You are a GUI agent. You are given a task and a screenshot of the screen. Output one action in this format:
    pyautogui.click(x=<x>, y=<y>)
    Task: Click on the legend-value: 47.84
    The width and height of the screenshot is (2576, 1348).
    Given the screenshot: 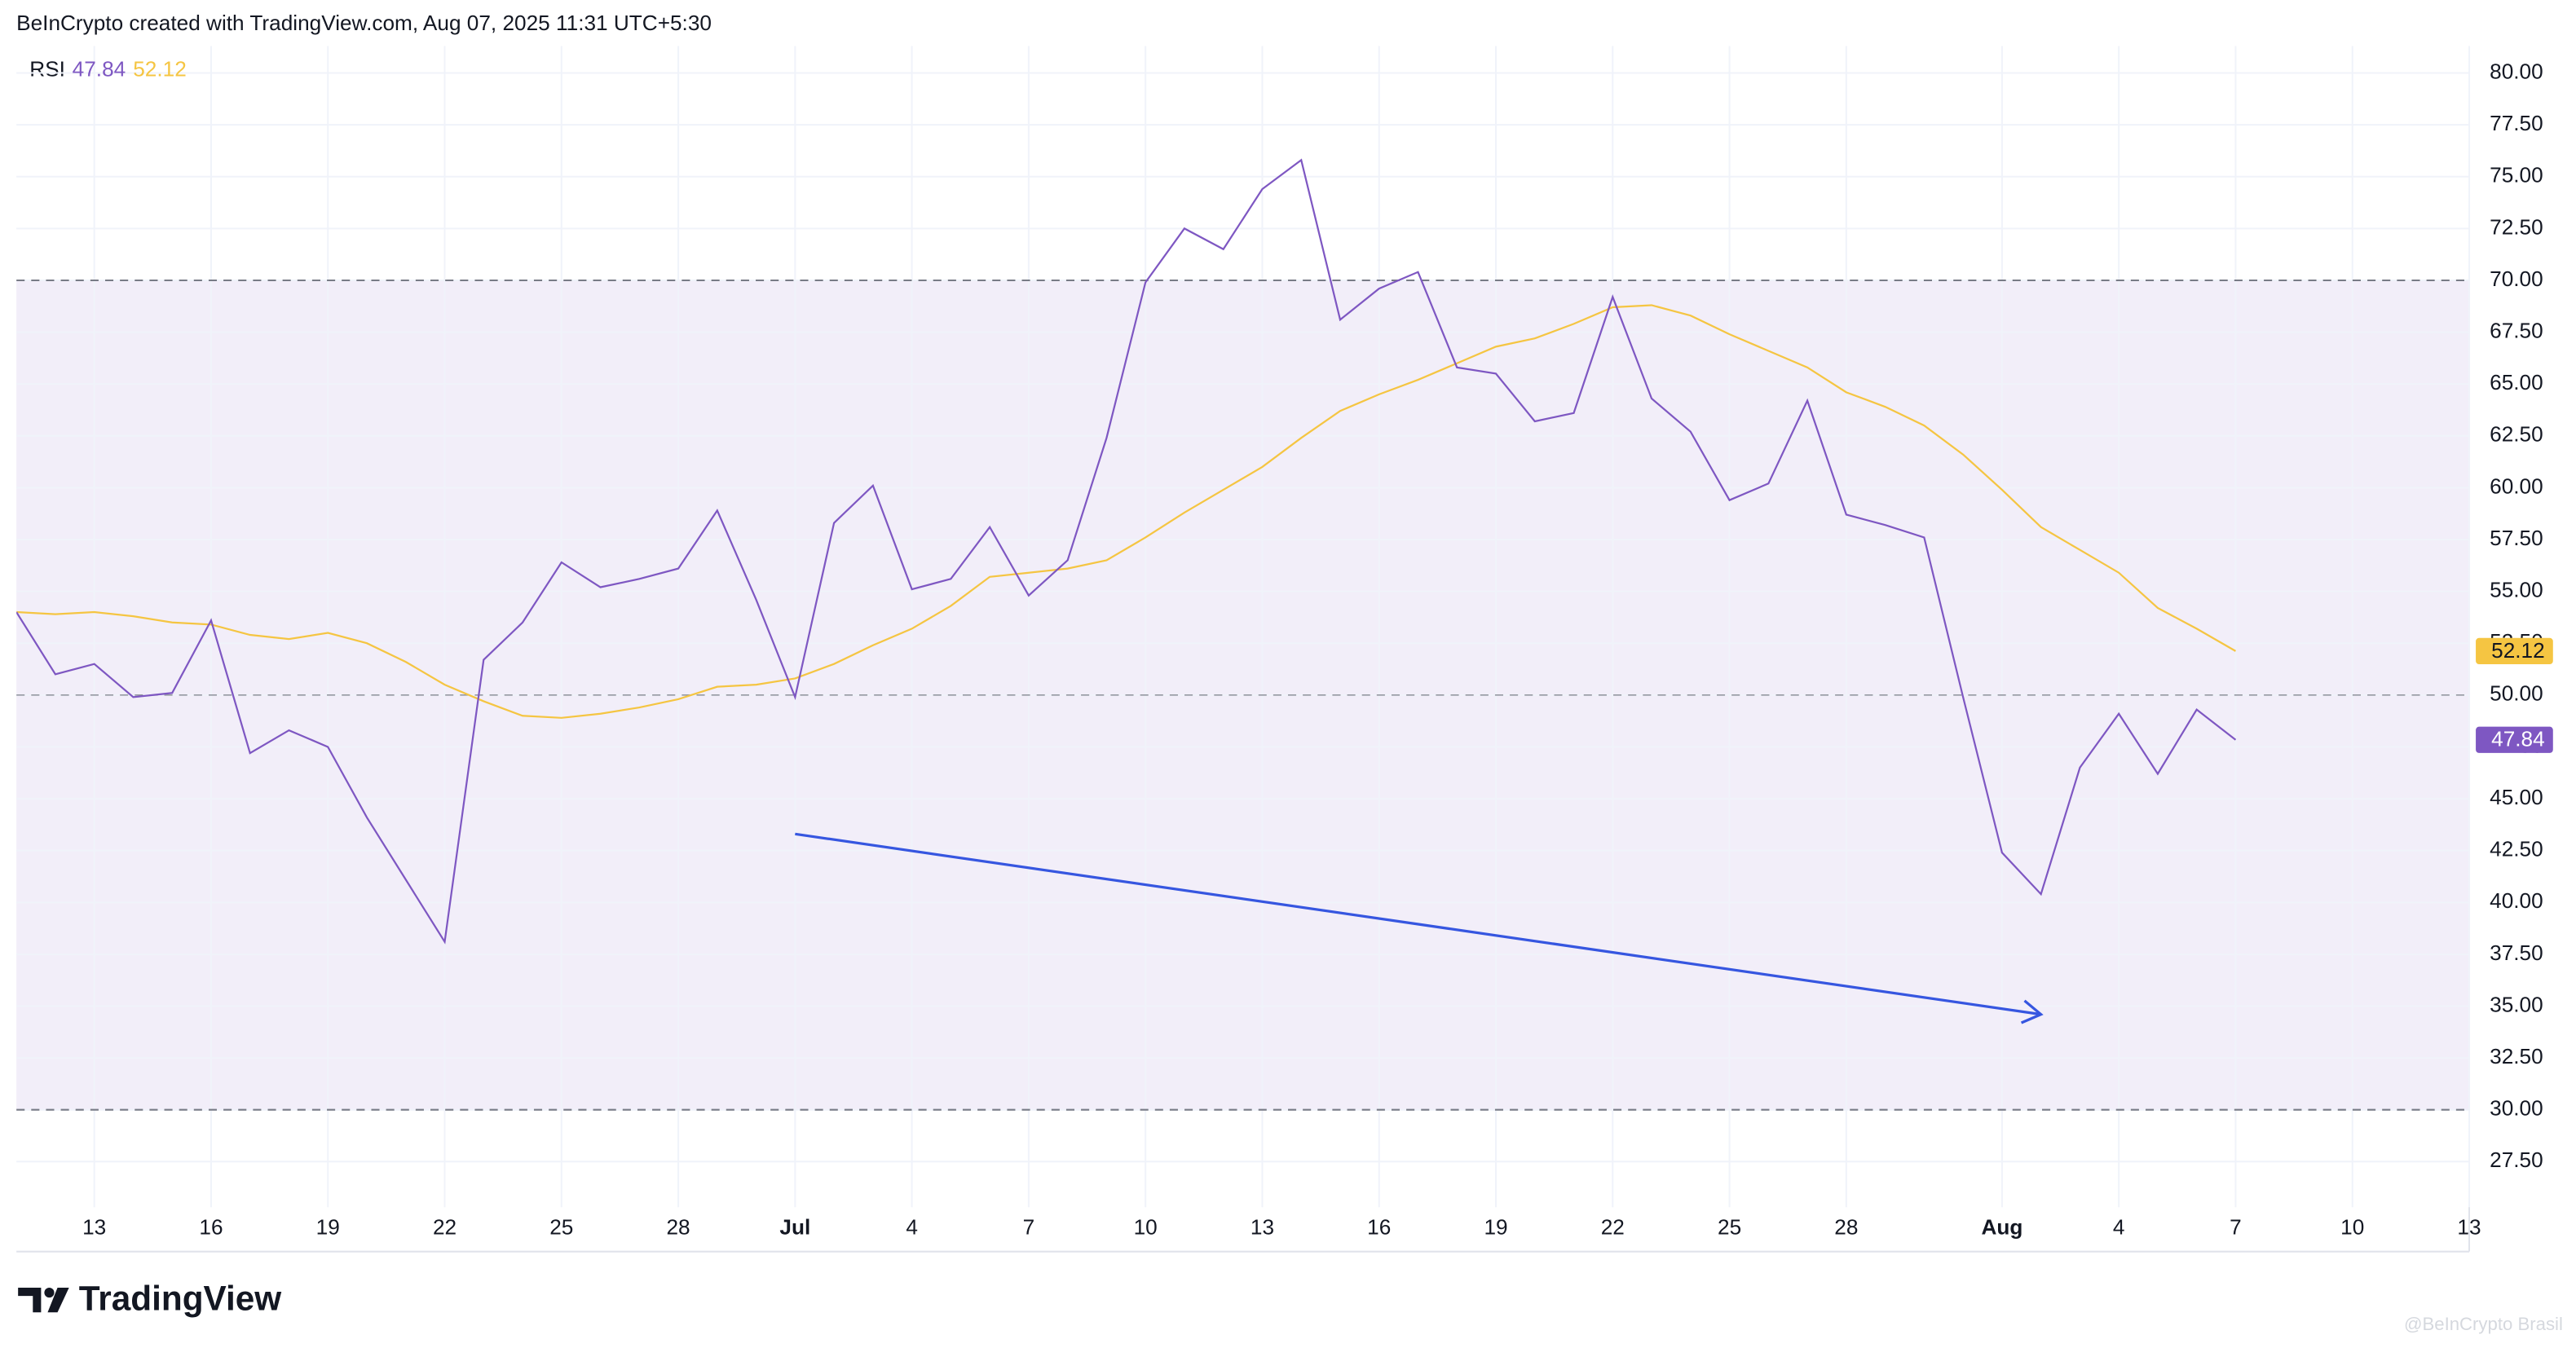 What is the action you would take?
    pyautogui.click(x=99, y=69)
    